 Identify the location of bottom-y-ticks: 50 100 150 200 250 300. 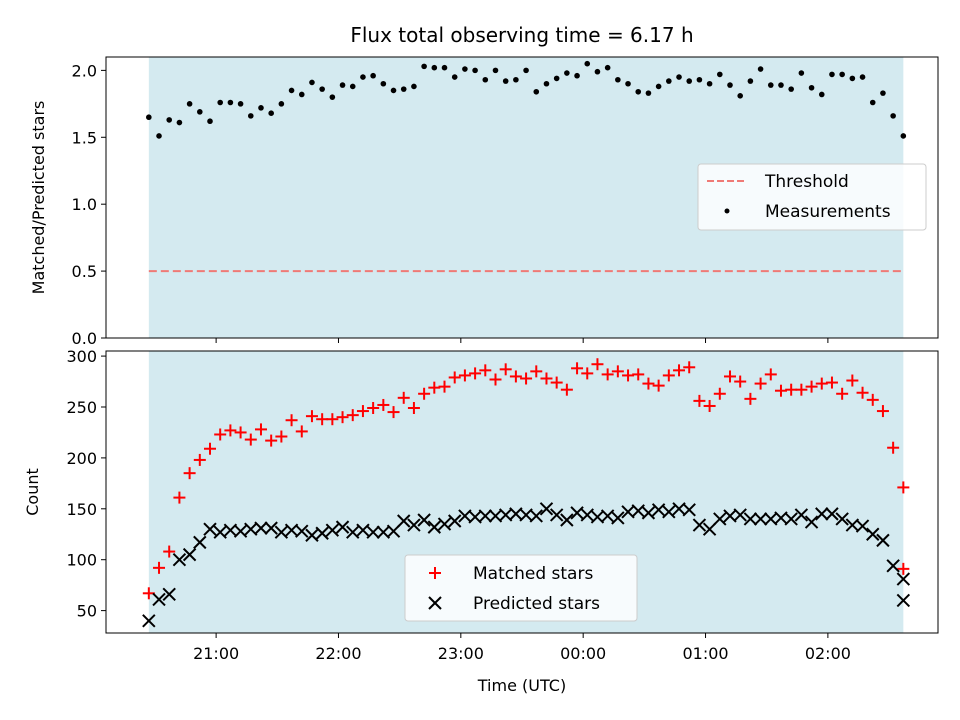
(86, 484).